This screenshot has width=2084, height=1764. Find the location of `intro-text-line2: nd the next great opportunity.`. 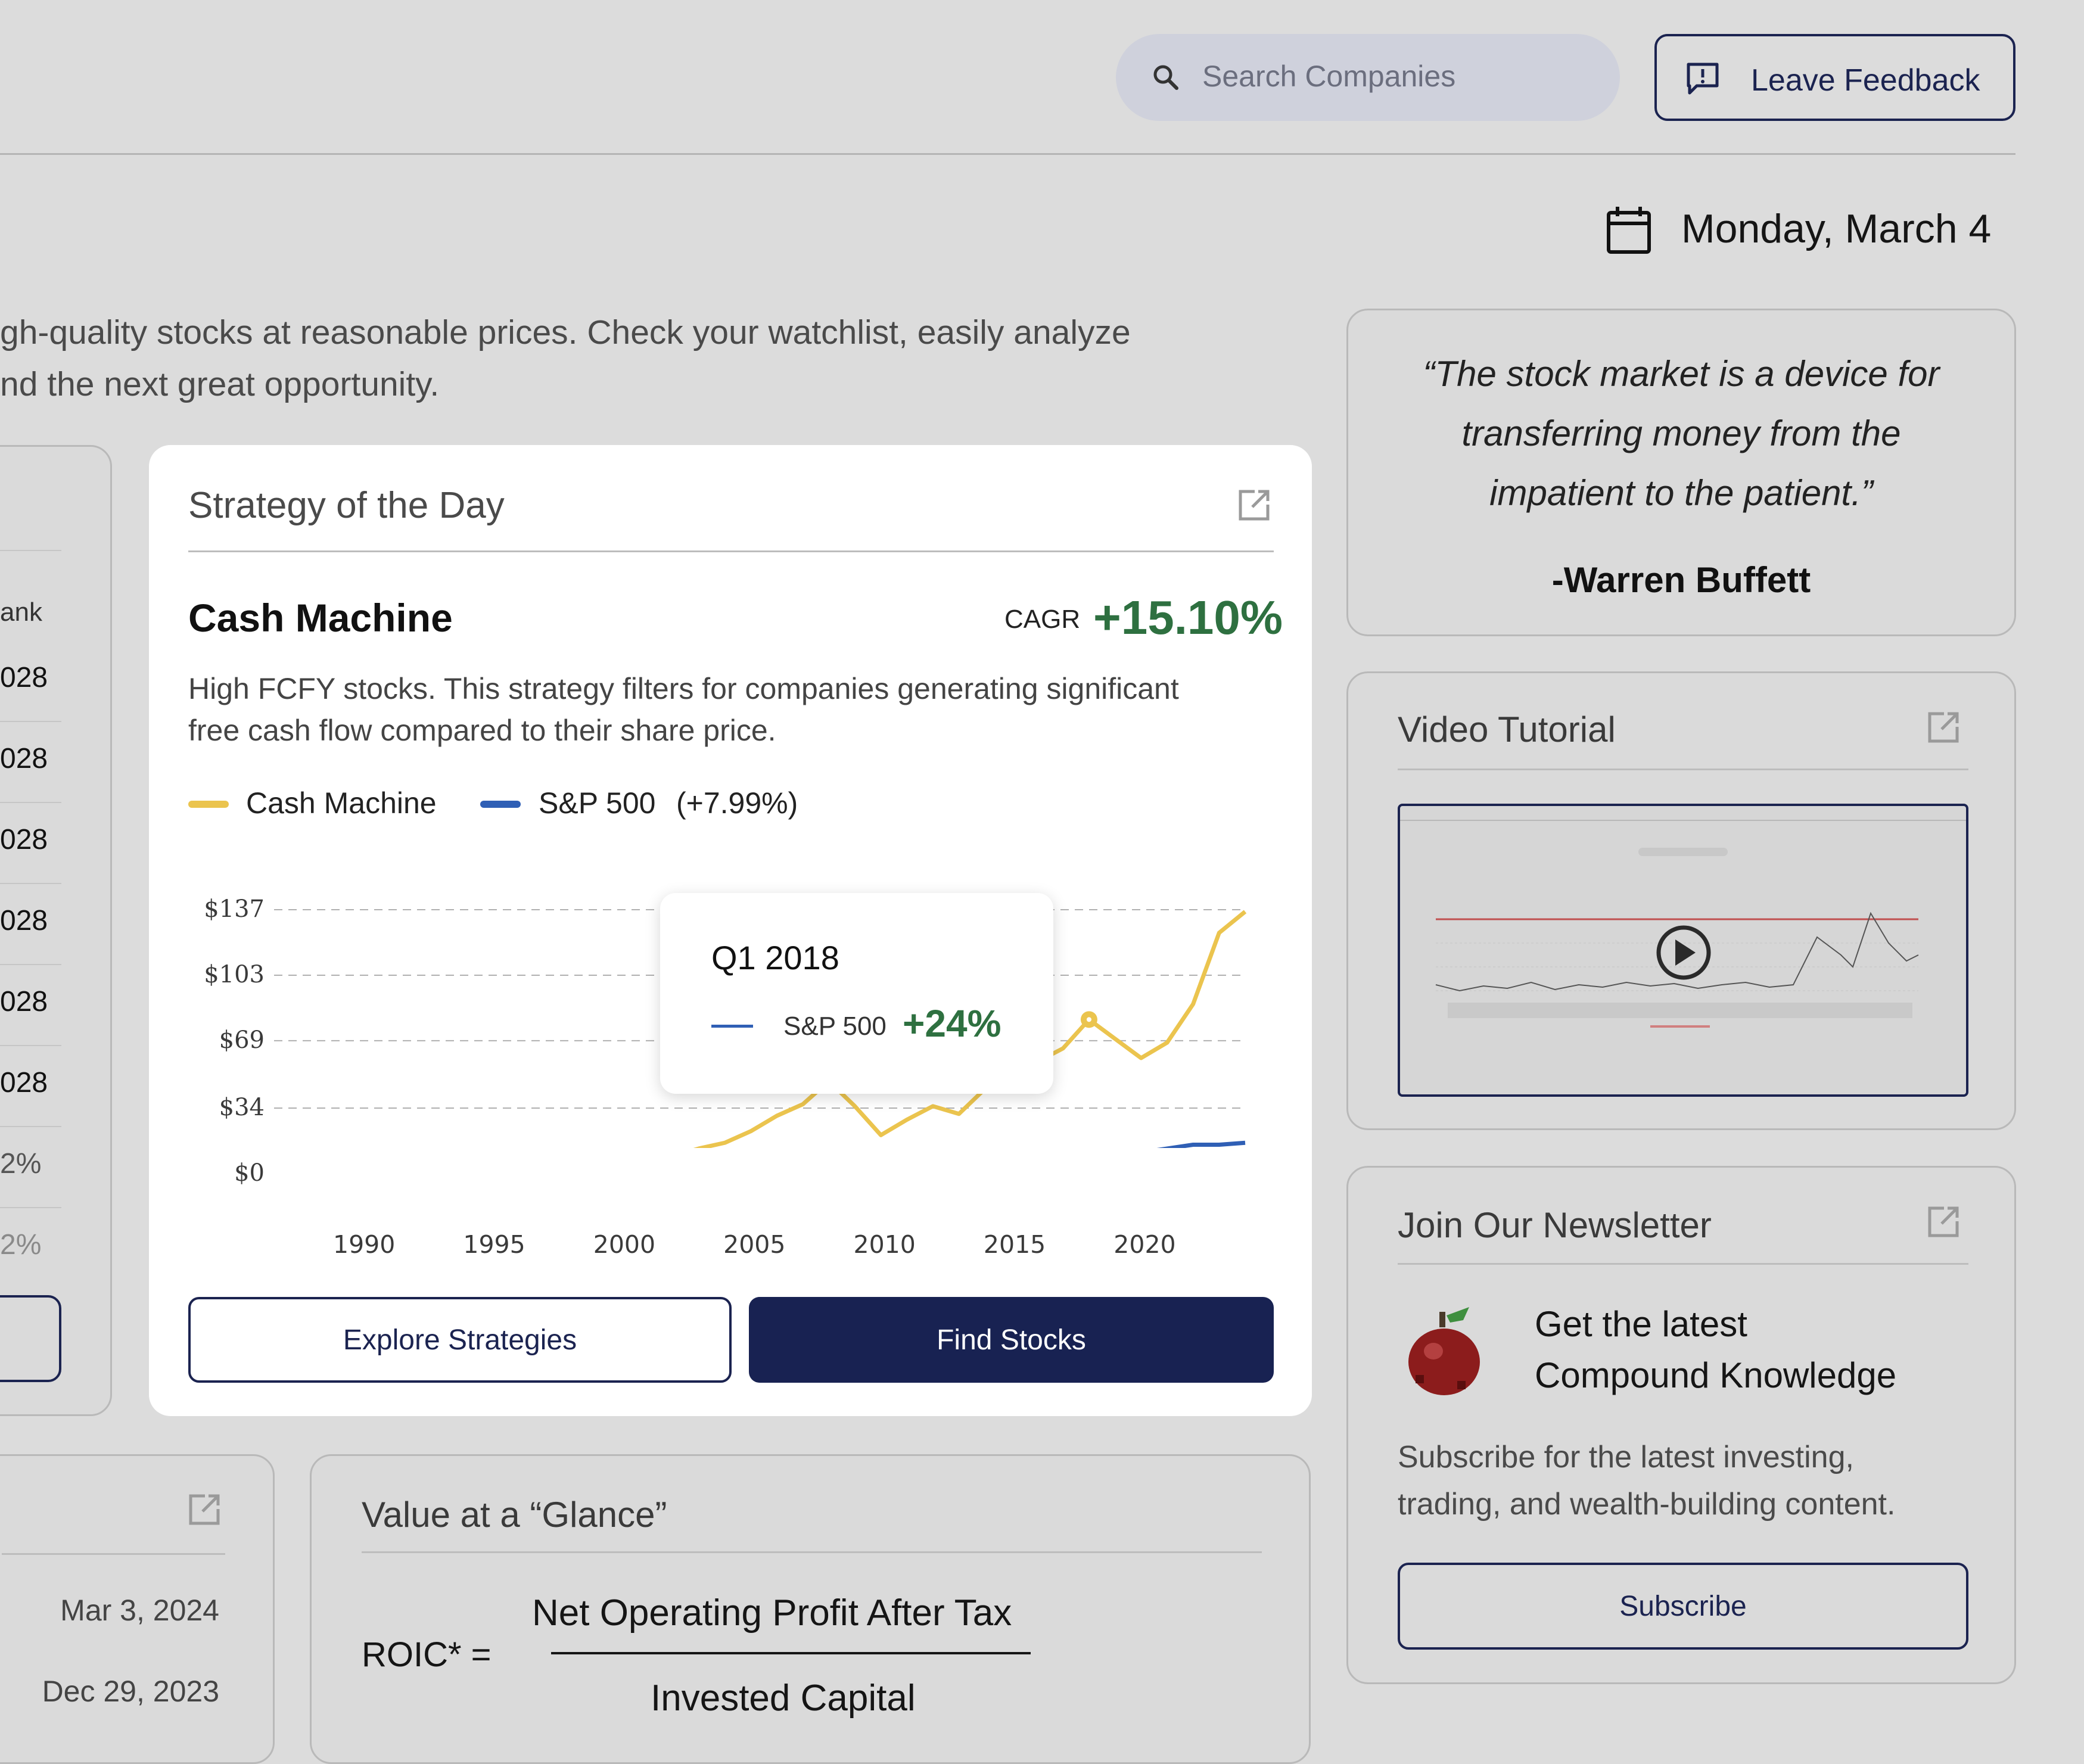

intro-text-line2: nd the next great opportunity. is located at coordinates (220, 384).